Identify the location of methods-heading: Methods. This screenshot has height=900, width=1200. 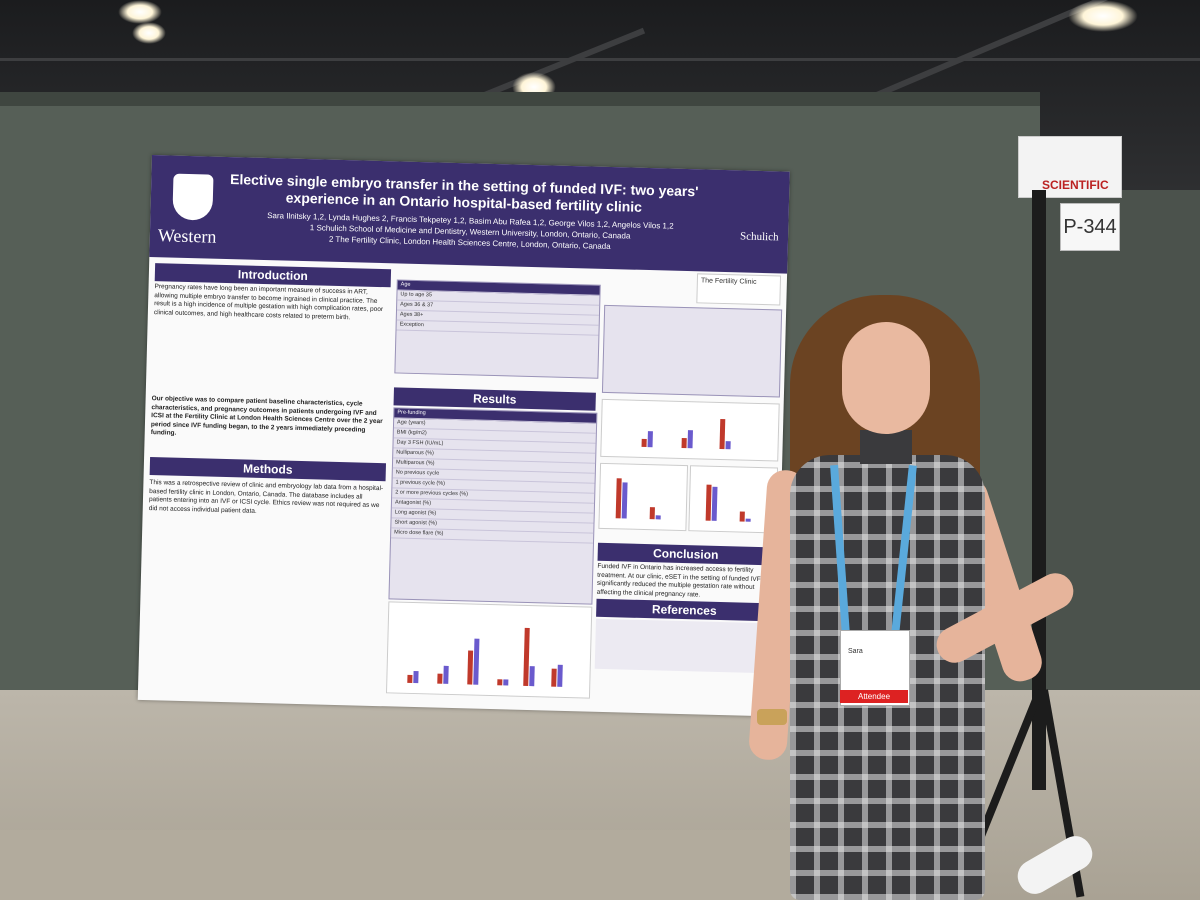
(268, 469).